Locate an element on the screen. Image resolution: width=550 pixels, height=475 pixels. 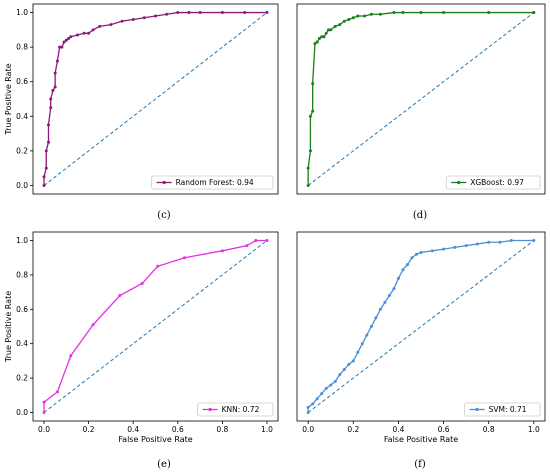
chance-diagonal-line is located at coordinates (155, 326).